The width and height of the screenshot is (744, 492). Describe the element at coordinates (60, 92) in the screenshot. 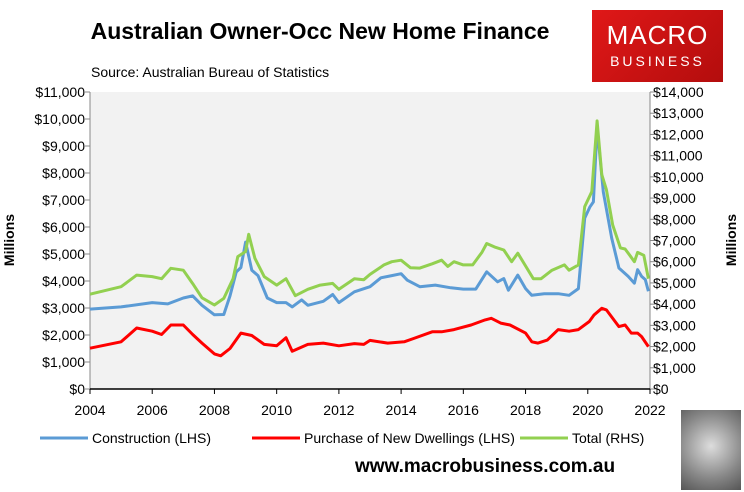

I see `y-tick-label: $11,000` at that location.